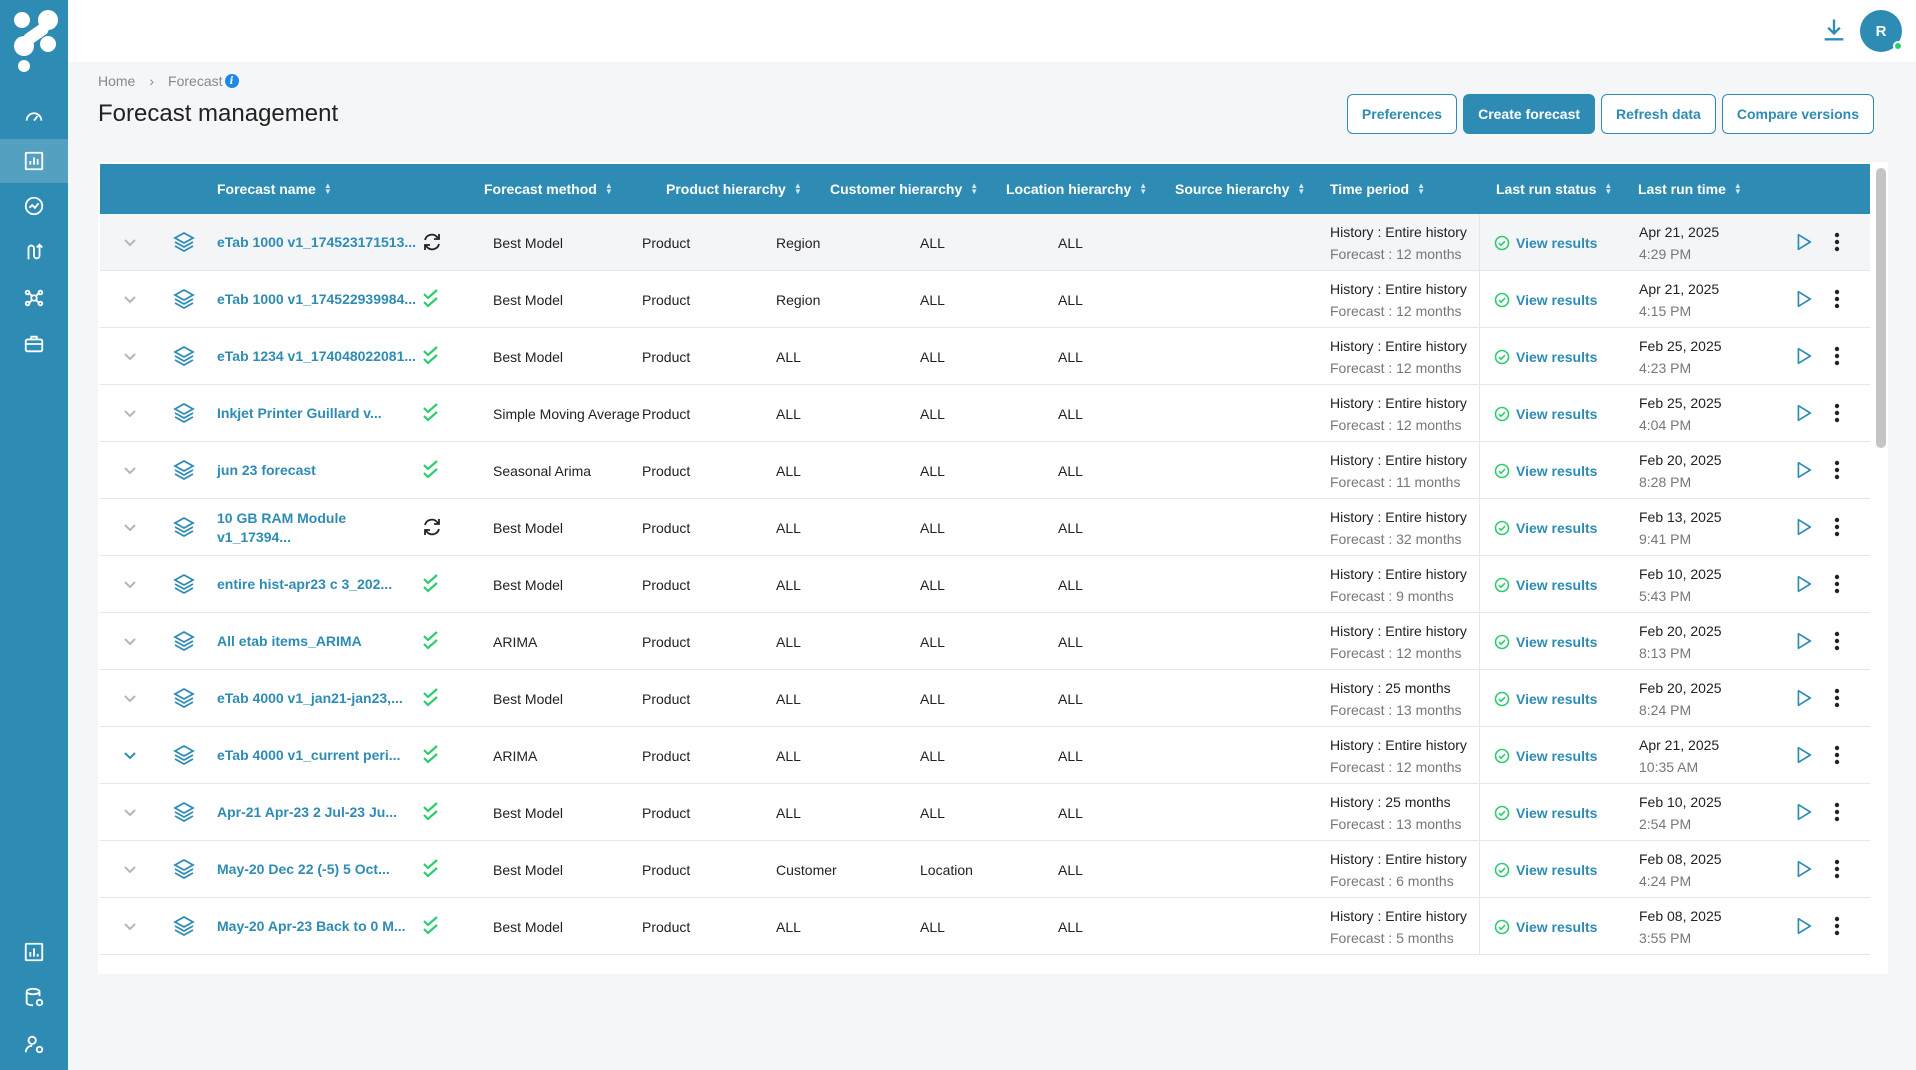 Image resolution: width=1916 pixels, height=1070 pixels. What do you see at coordinates (34, 344) in the screenshot?
I see `nav-briefcase` at bounding box center [34, 344].